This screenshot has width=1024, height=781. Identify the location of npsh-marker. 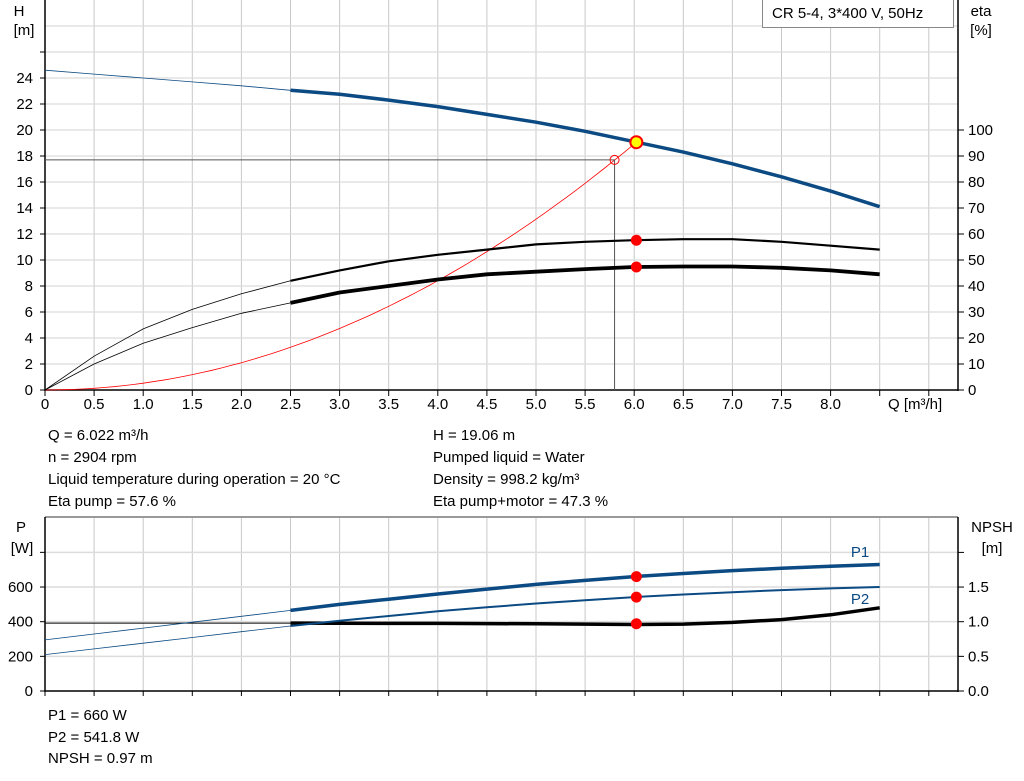
(636, 624).